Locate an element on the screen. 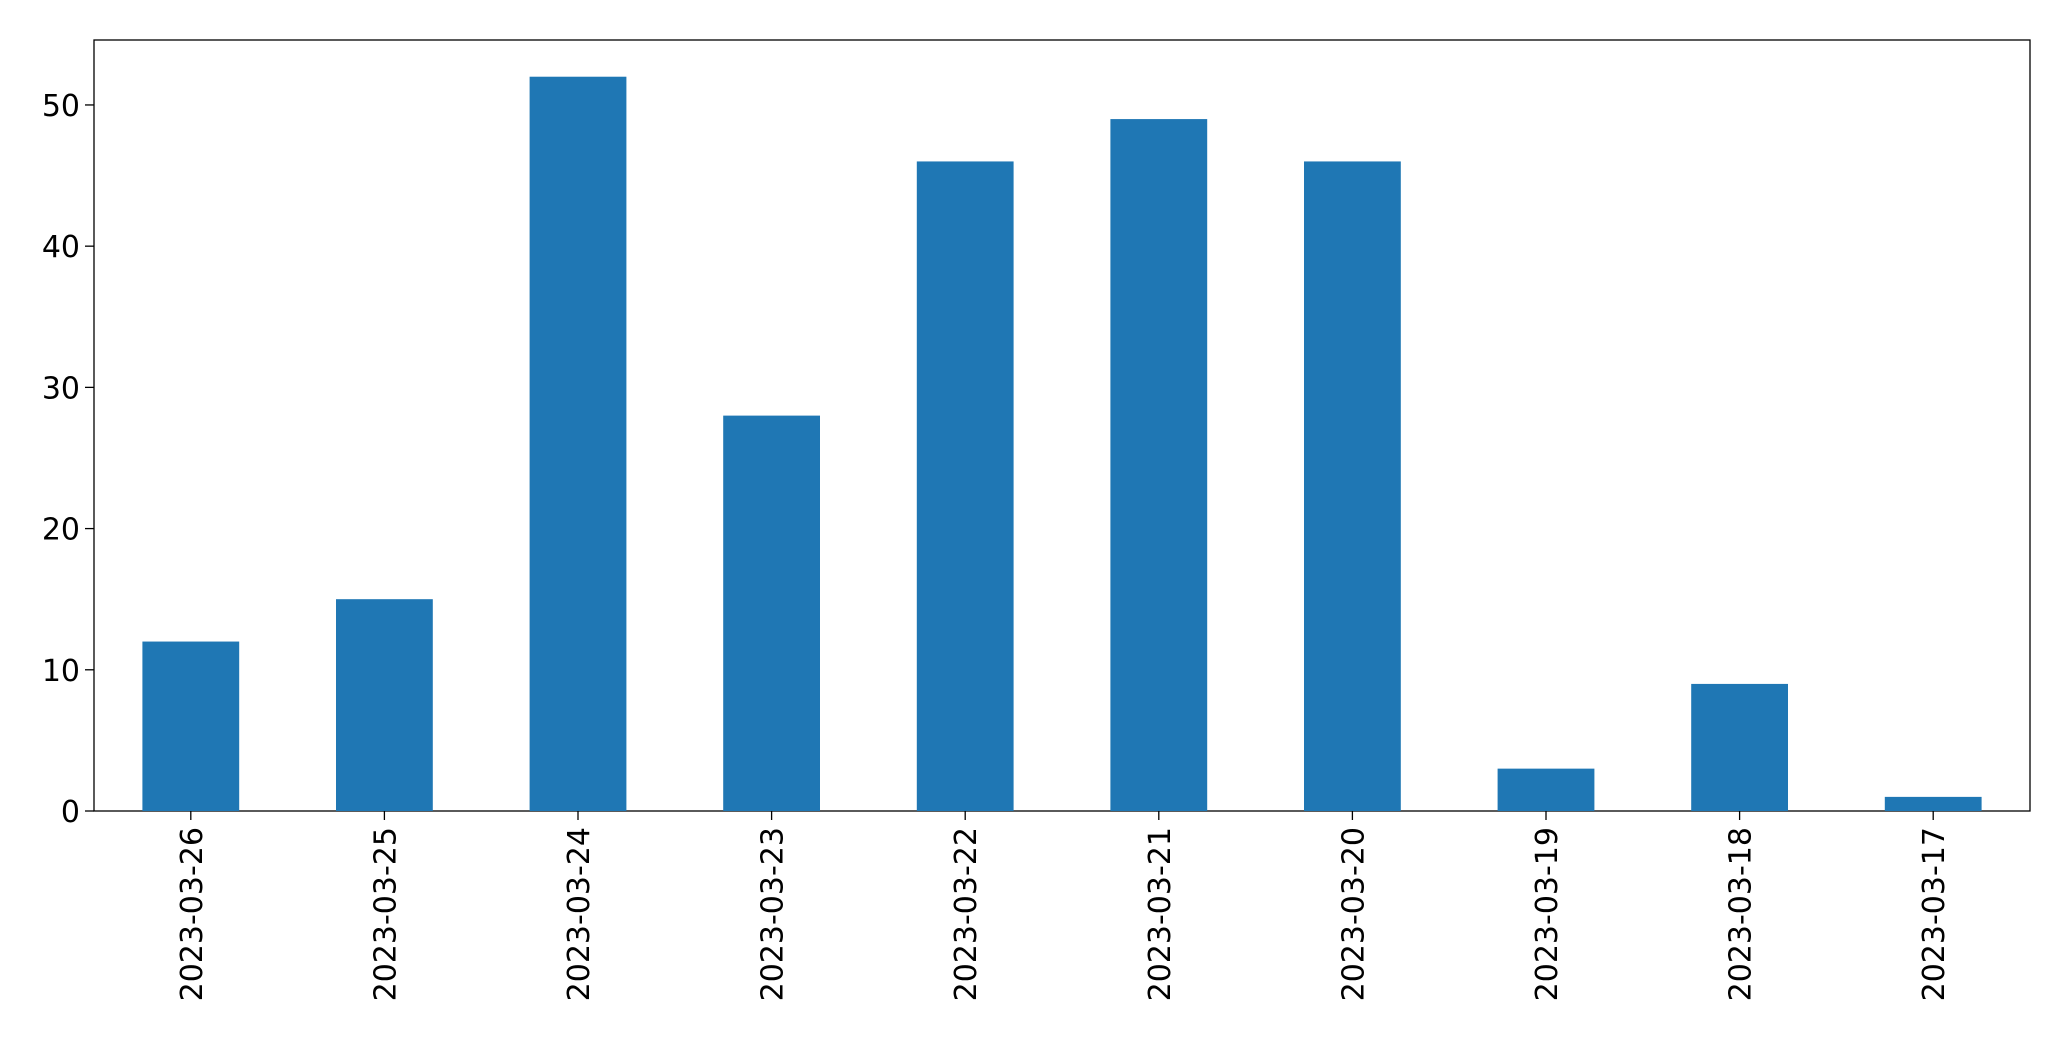 Image resolution: width=2071 pixels, height=1061 pixels. y-tick-label: 0 is located at coordinates (70, 812).